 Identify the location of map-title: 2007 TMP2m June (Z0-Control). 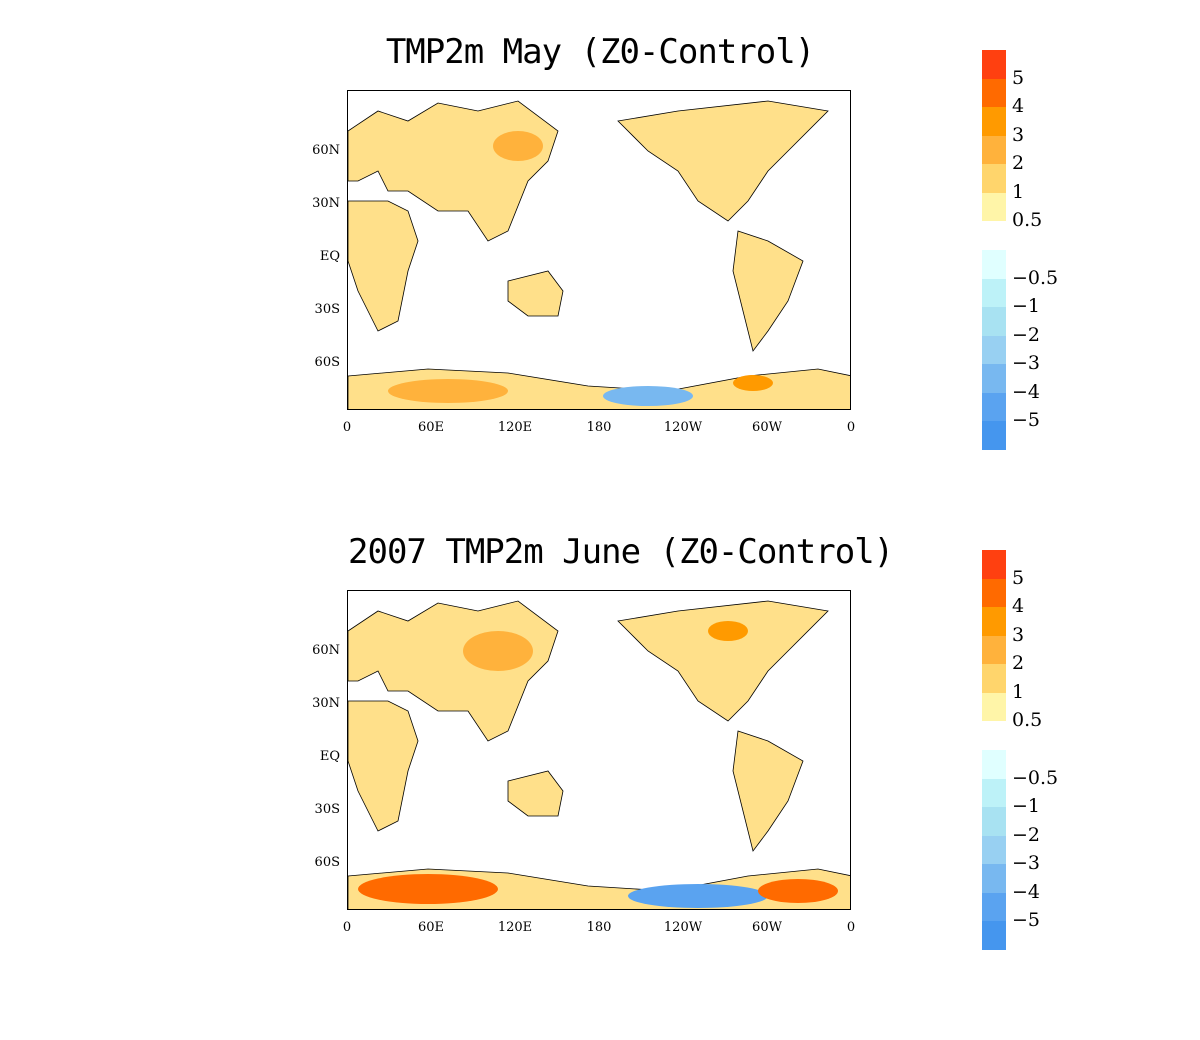
(621, 552).